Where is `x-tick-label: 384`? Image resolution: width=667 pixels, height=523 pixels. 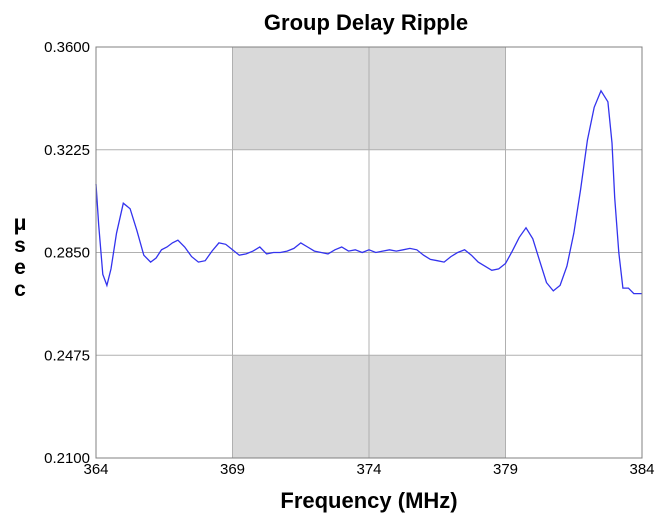
x-tick-label: 384 is located at coordinates (641, 469).